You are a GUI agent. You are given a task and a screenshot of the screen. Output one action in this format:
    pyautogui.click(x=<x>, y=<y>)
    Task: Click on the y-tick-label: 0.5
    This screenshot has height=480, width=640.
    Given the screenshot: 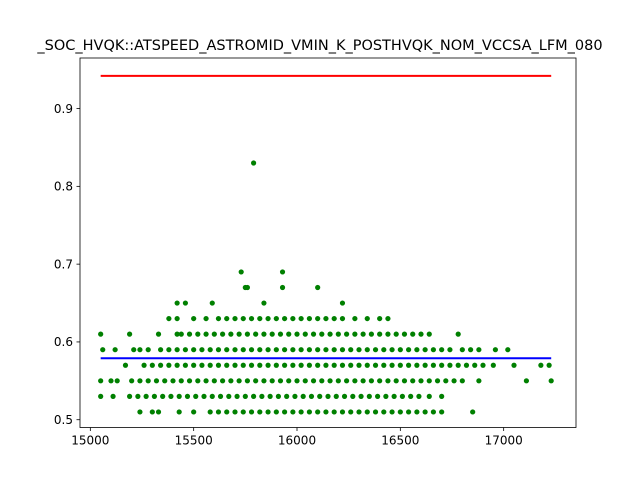 What is the action you would take?
    pyautogui.click(x=63, y=420)
    